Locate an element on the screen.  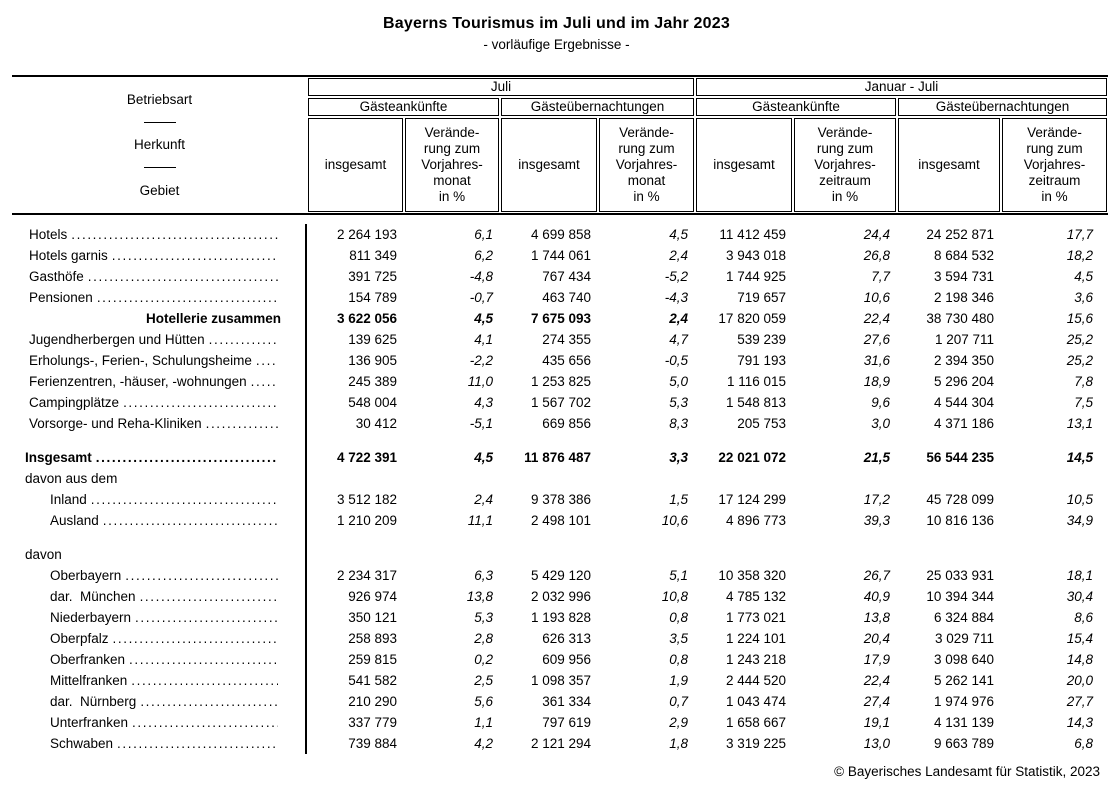
row-label: davon is located at coordinates (159, 554).